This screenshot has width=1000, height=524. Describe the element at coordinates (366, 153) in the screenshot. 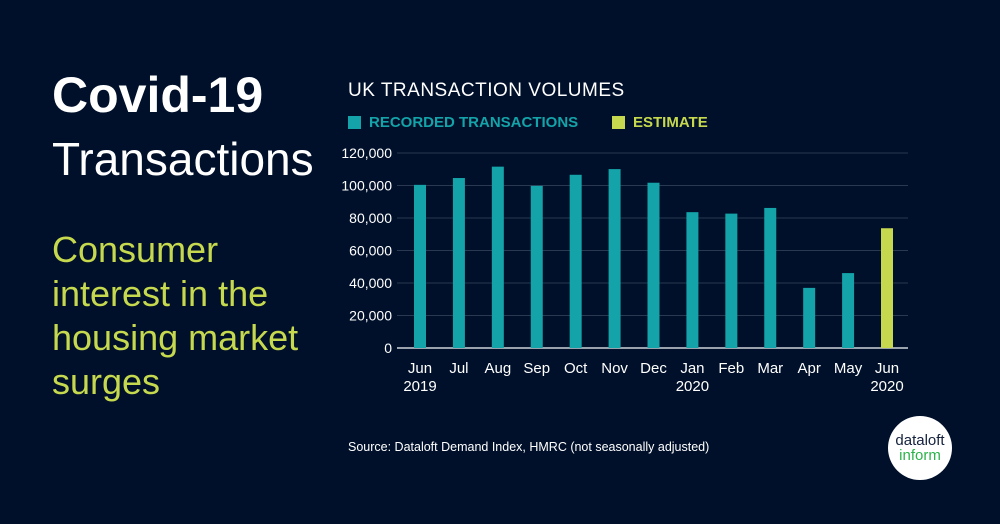

I see `y-tick-label: 120,000` at that location.